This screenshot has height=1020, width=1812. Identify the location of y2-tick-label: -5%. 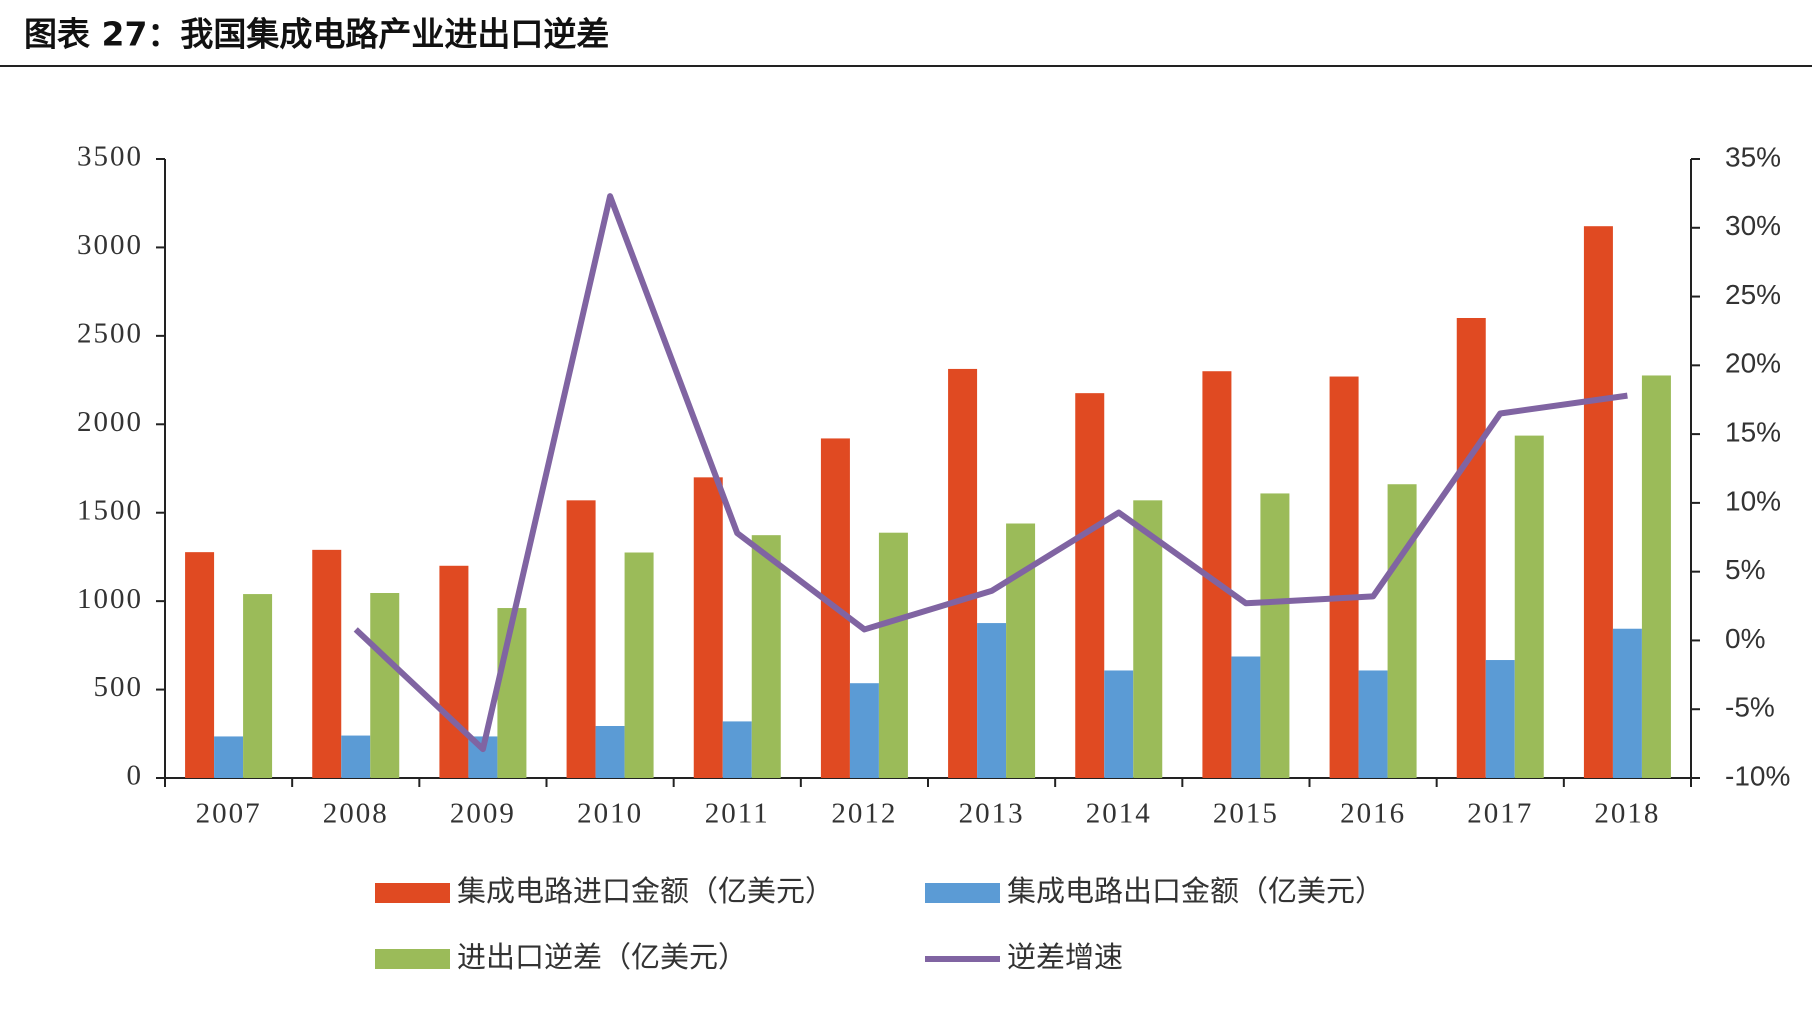
(1750, 707).